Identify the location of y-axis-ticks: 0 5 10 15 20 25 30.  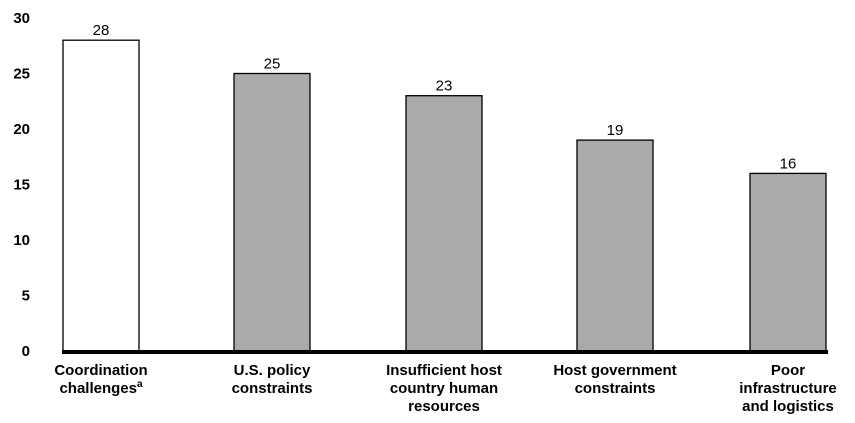
(21, 185).